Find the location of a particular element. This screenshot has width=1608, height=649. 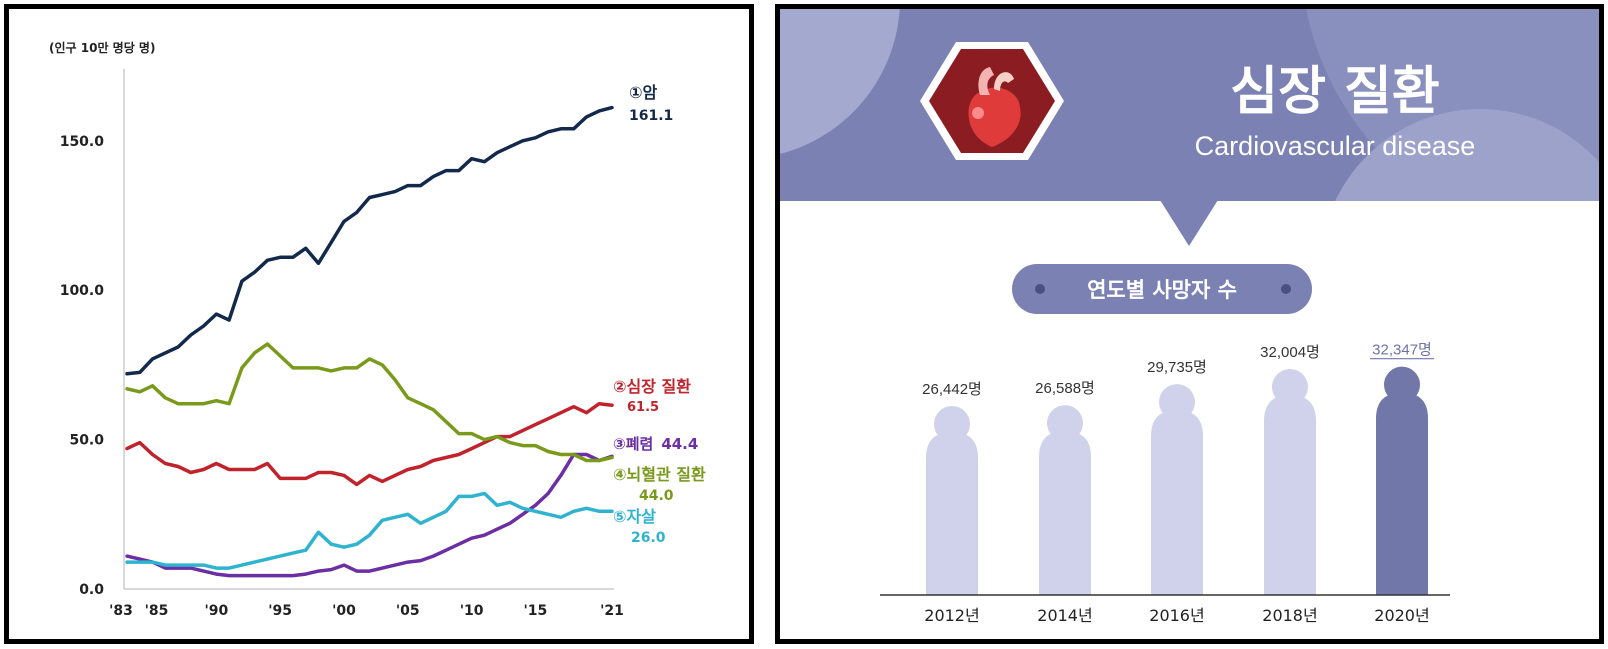

bar-category-label: 2020년 is located at coordinates (1401, 615).